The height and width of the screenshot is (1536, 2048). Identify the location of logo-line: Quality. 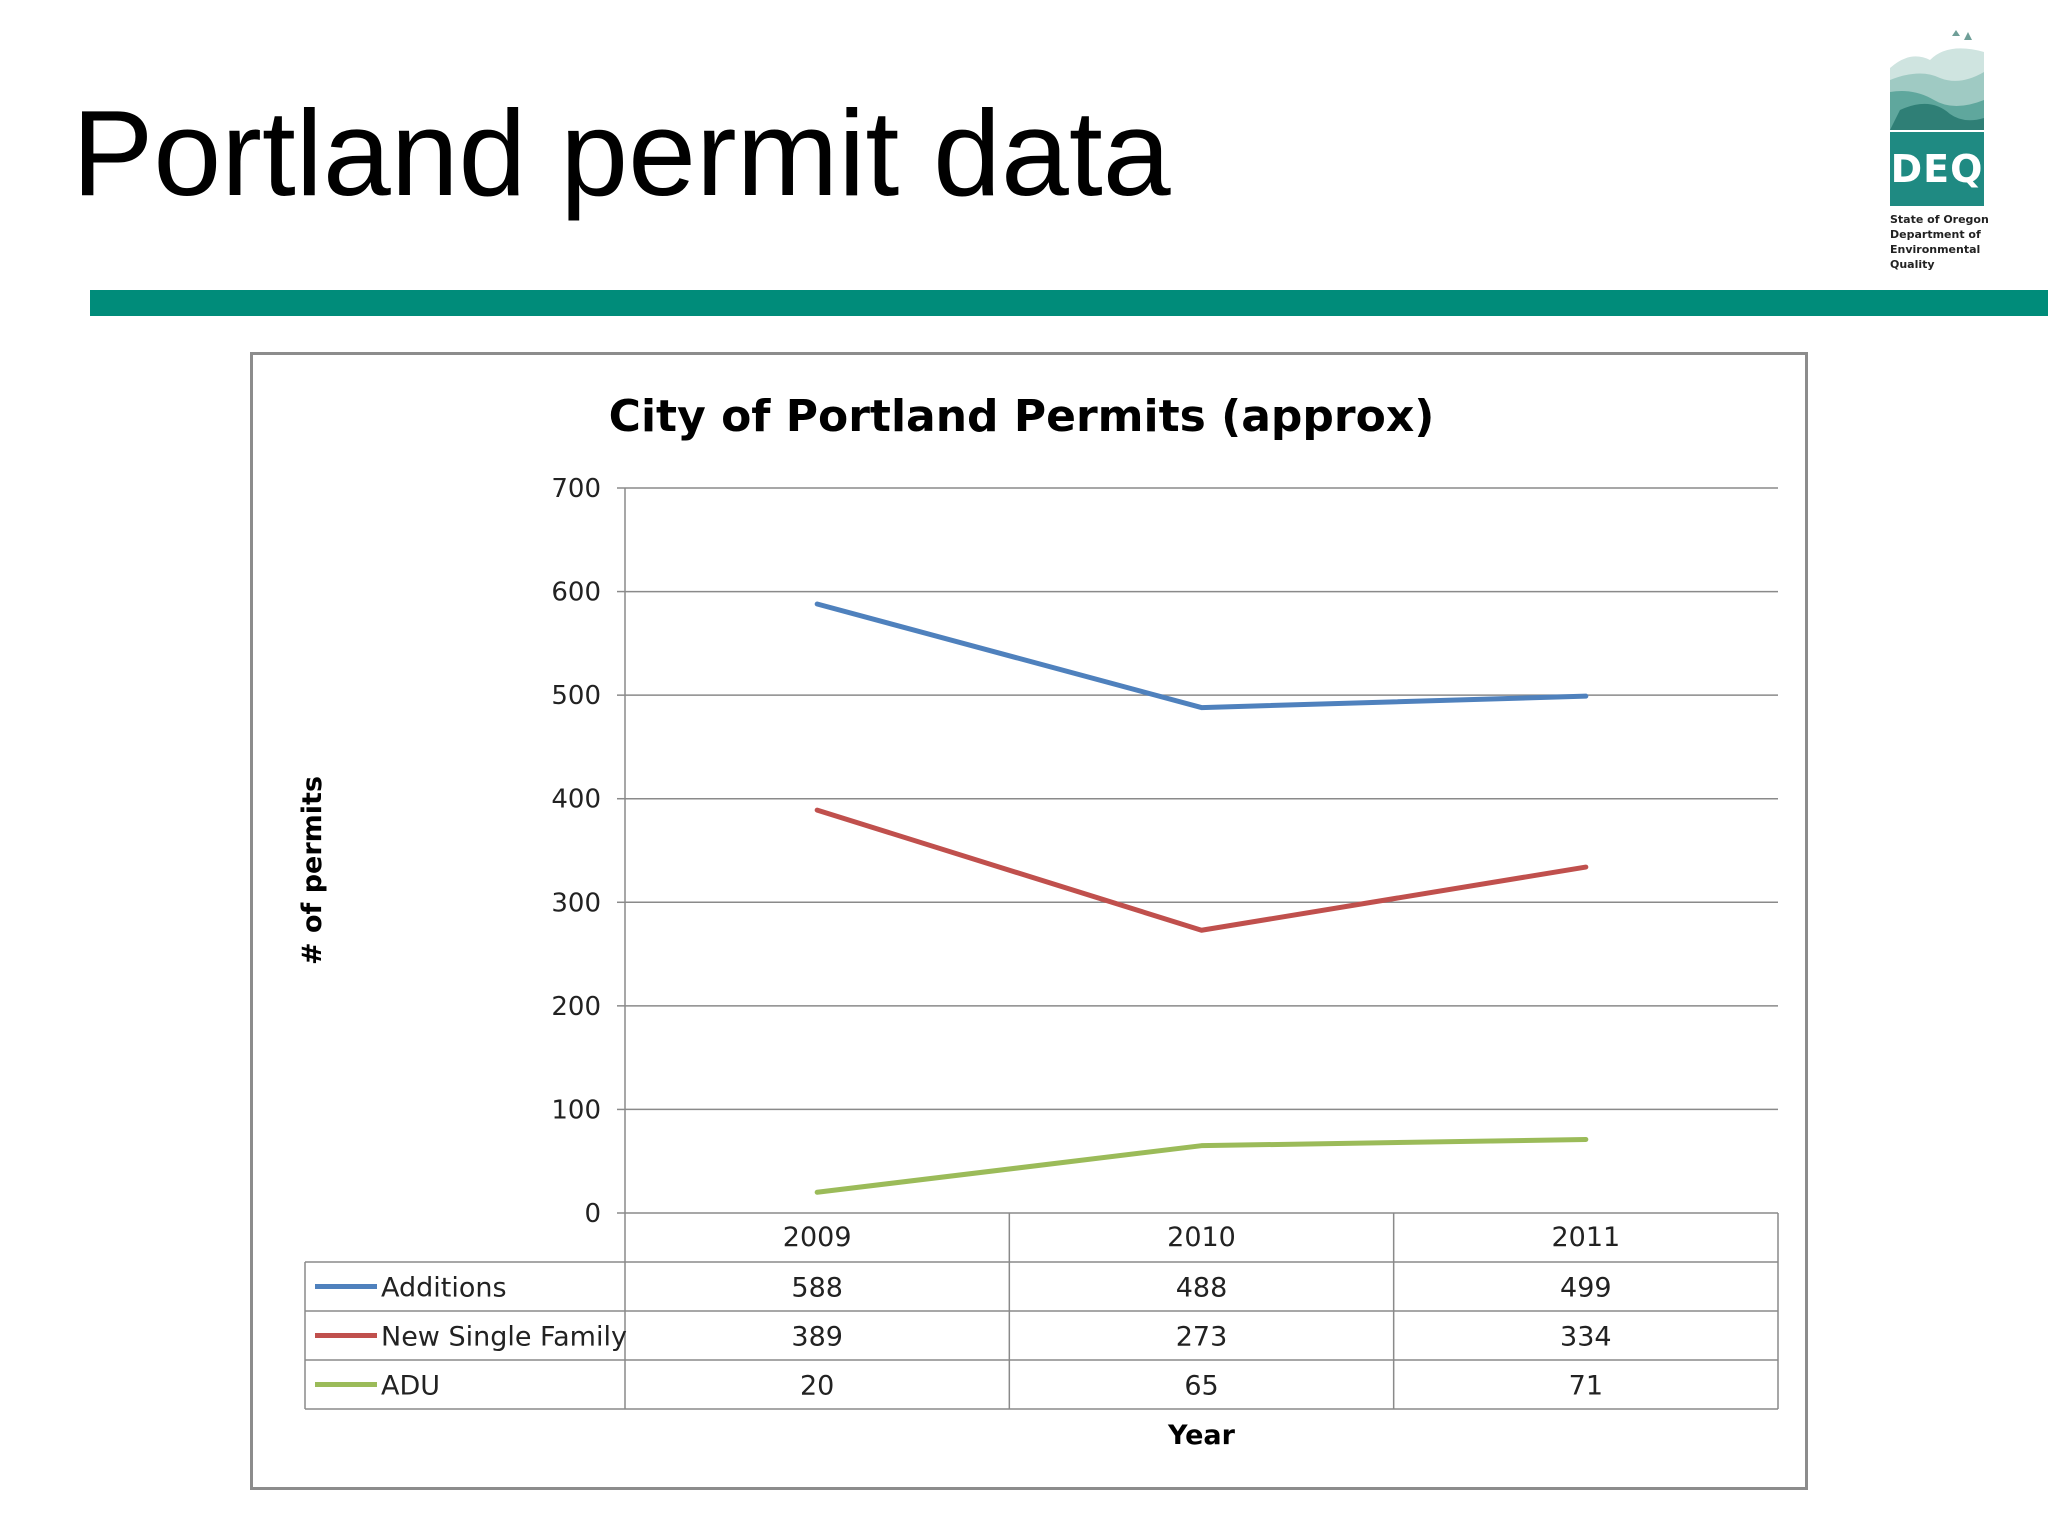
(1912, 264).